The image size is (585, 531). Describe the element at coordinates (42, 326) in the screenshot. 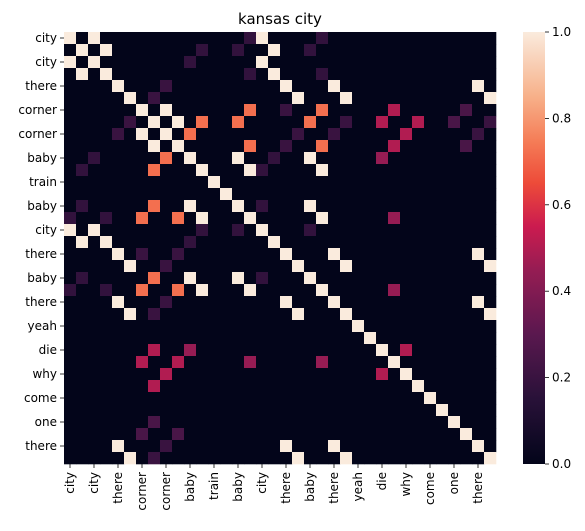

I see `y-tick-label: yeah` at that location.